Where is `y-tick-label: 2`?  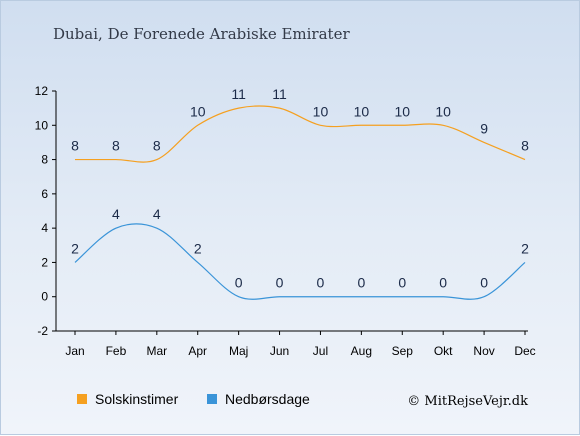
y-tick-label: 2 is located at coordinates (44, 262).